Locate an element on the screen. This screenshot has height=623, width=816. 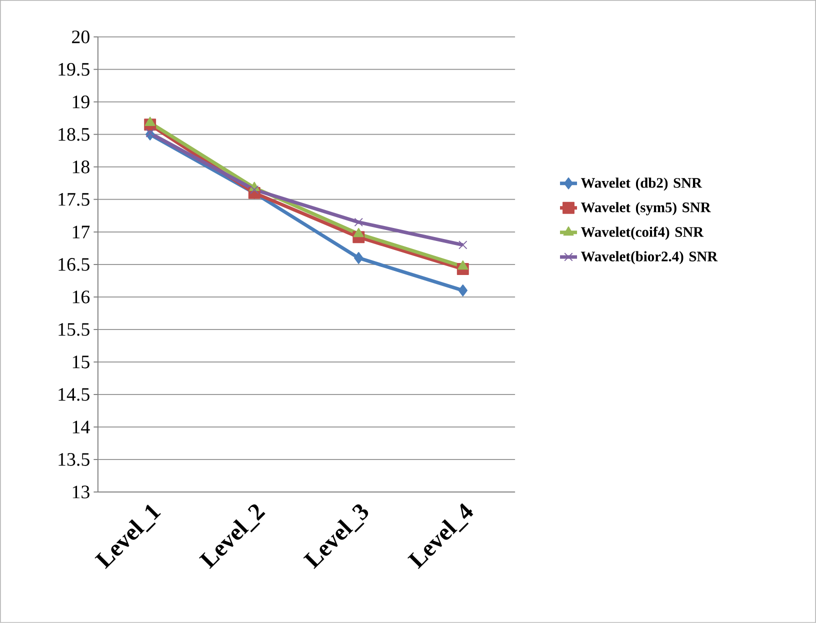
y-tick-label: 17 is located at coordinates (81, 232).